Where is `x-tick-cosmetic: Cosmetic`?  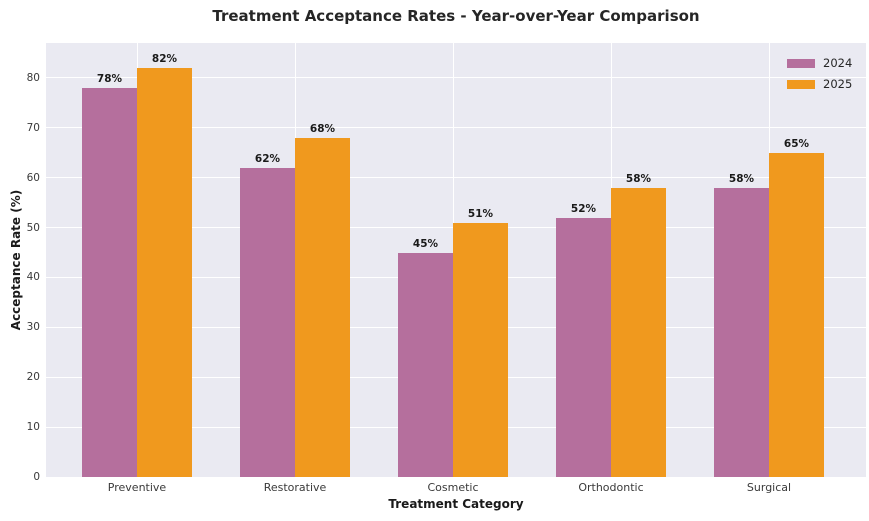
x-tick-cosmetic: Cosmetic is located at coordinates (453, 487).